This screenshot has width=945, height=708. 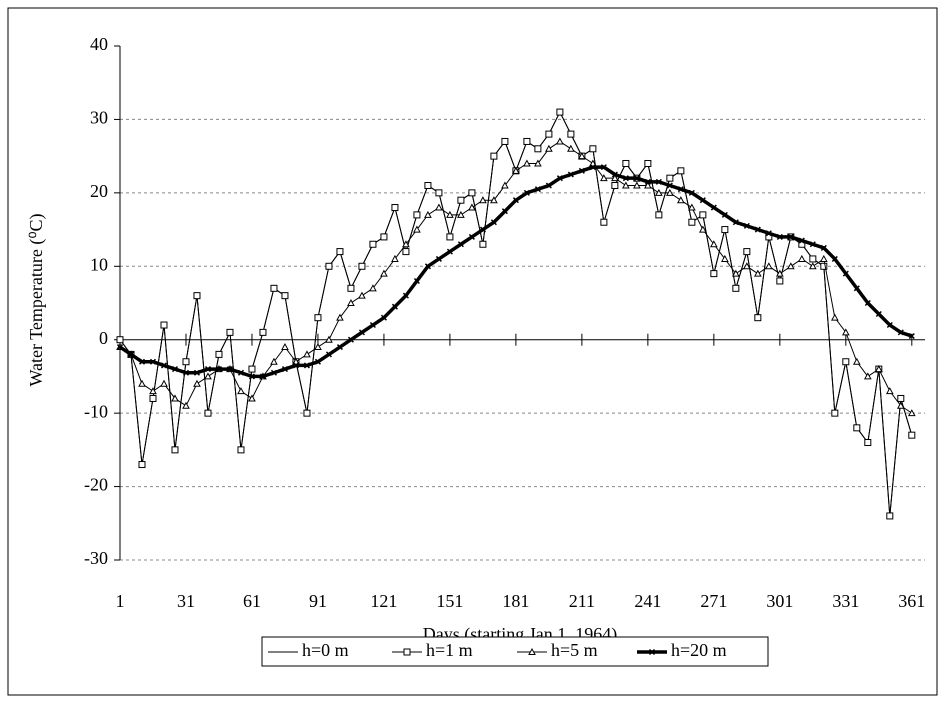 I want to click on x-tick-label: 61, so click(x=252, y=601).